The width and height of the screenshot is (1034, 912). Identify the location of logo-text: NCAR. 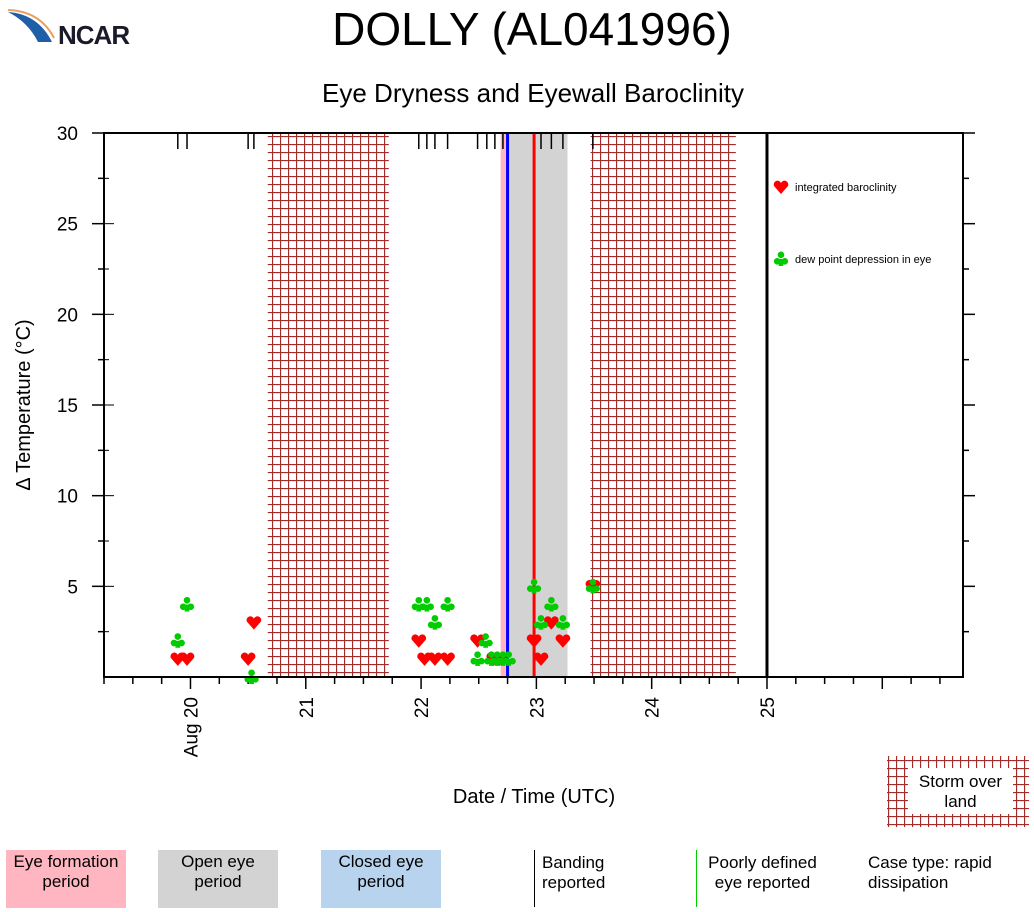
(94, 35).